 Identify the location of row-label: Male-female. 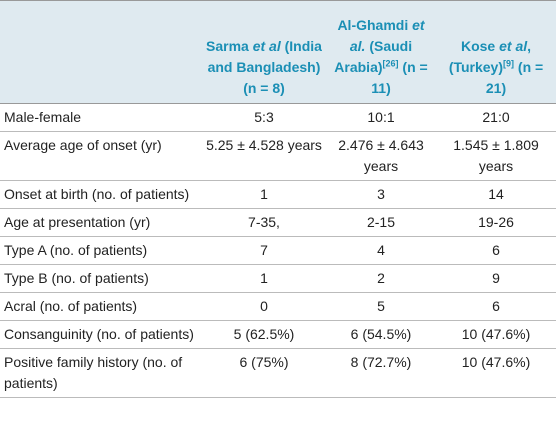
(101, 117).